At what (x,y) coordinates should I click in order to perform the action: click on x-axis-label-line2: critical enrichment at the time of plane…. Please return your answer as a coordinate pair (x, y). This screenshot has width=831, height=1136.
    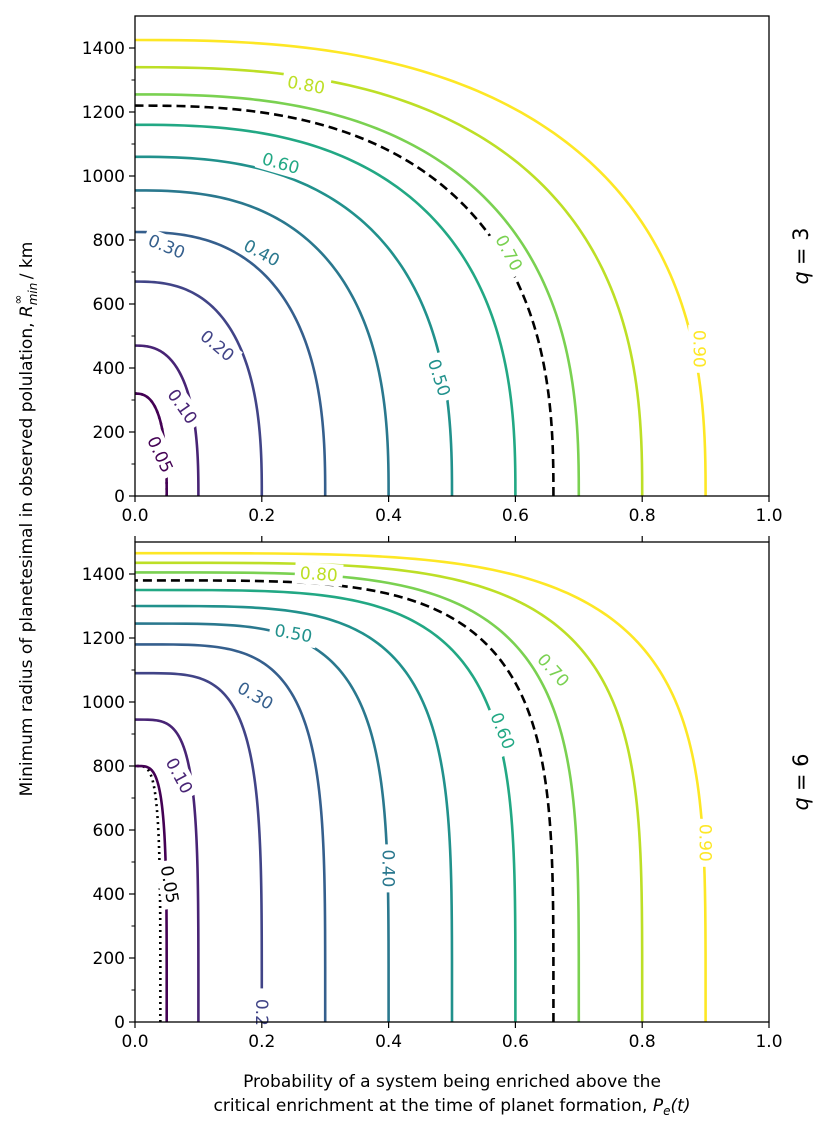
    Looking at the image, I should click on (452, 1107).